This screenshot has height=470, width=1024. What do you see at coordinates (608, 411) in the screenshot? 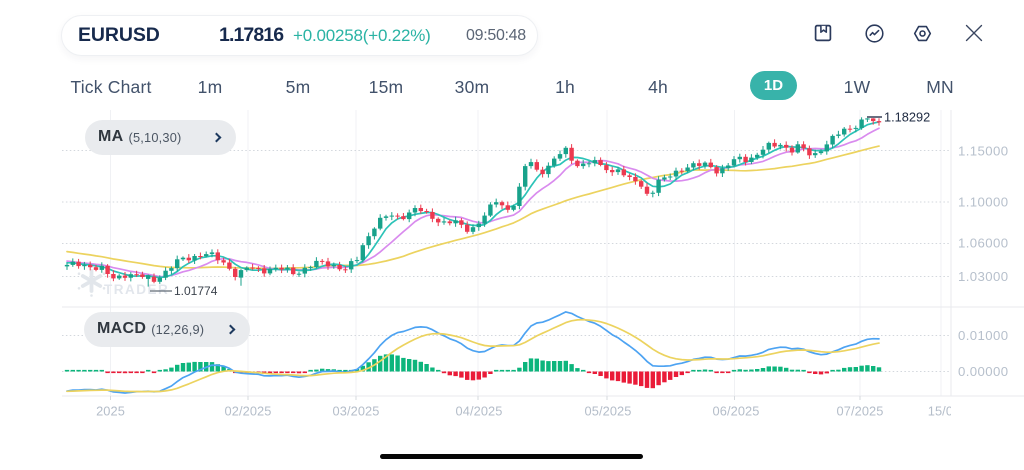
I see `svg-text: 05/2025` at bounding box center [608, 411].